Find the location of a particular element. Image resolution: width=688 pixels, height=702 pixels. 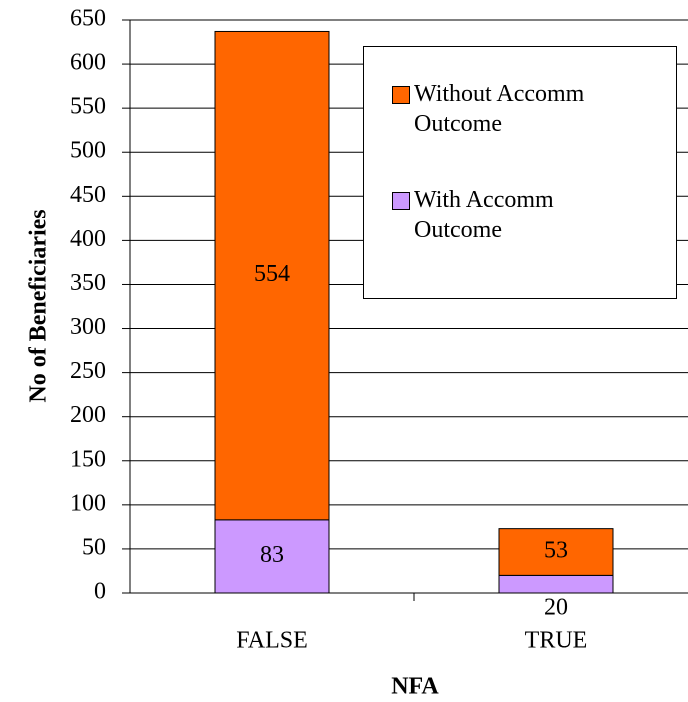

data-label: 53 is located at coordinates (556, 551).